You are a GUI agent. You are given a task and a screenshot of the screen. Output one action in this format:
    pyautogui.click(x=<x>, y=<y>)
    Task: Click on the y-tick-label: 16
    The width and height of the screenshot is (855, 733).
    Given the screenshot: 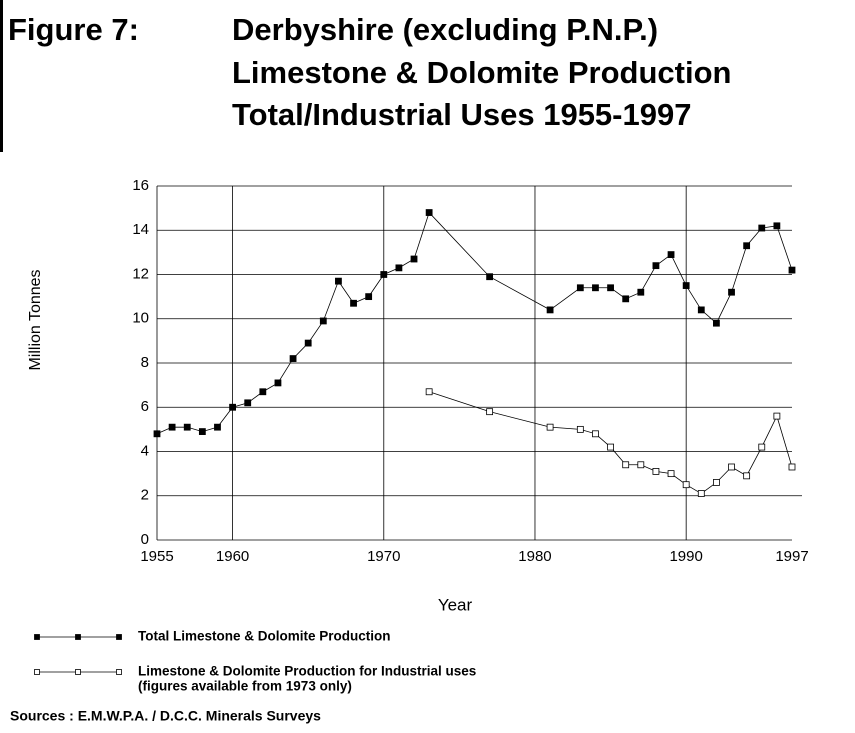 What is the action you would take?
    pyautogui.click(x=140, y=185)
    